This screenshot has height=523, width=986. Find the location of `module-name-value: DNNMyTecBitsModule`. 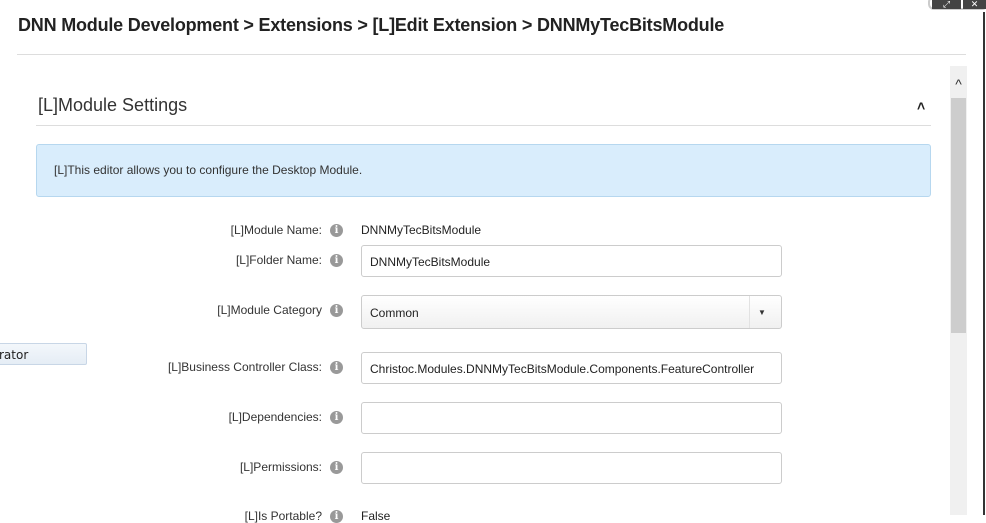

module-name-value: DNNMyTecBitsModule is located at coordinates (421, 230).